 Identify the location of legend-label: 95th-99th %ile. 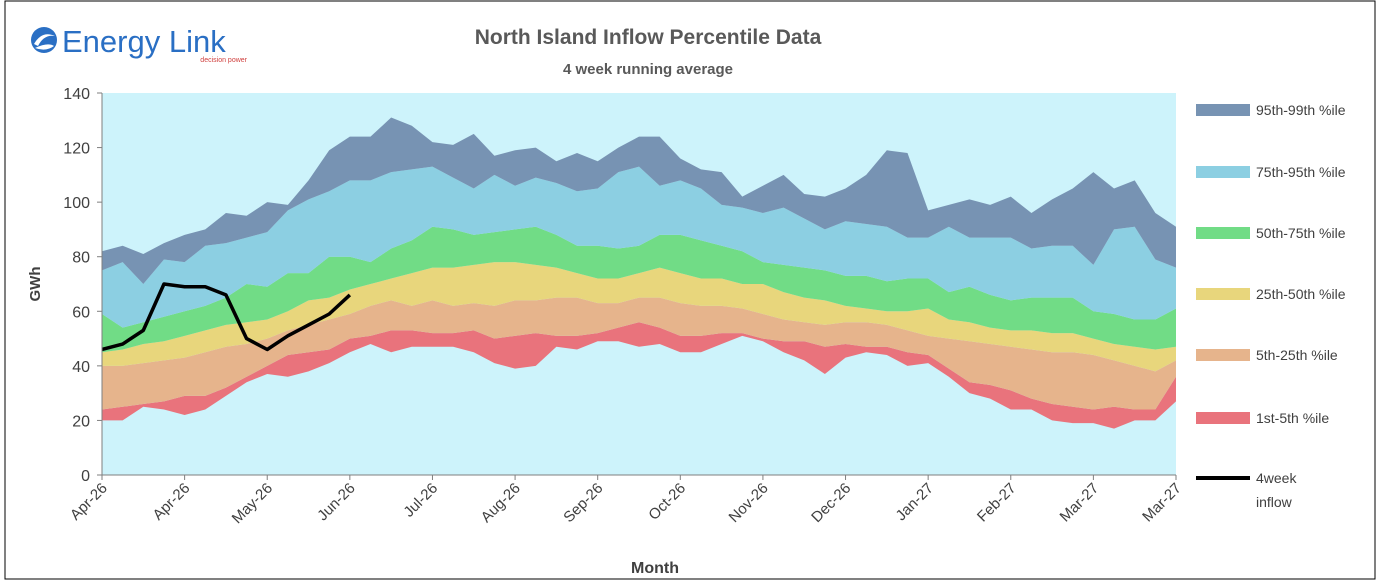
(1301, 110).